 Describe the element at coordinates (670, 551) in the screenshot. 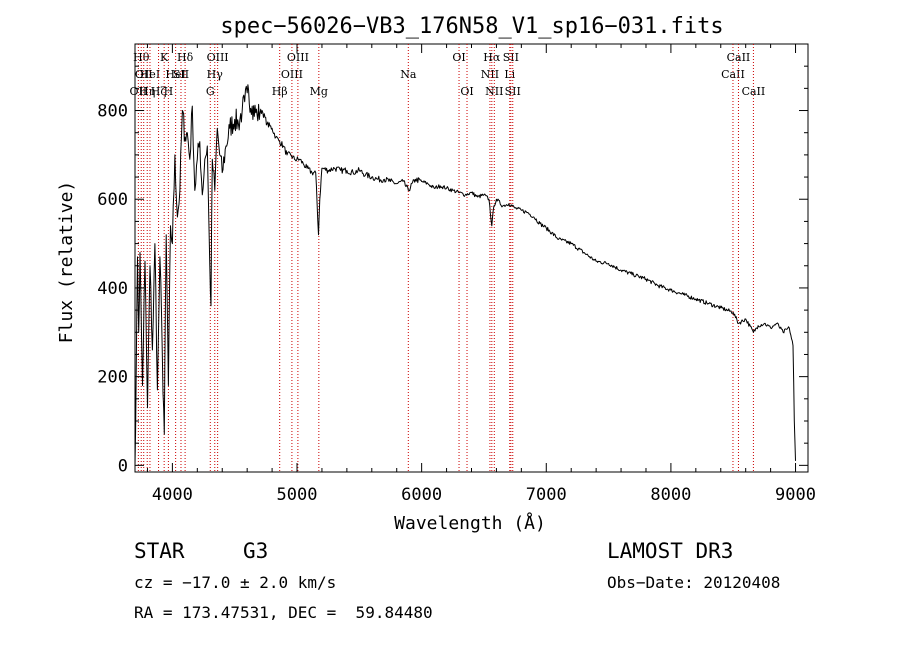

I see `survey-name: LAMOST DR3` at that location.